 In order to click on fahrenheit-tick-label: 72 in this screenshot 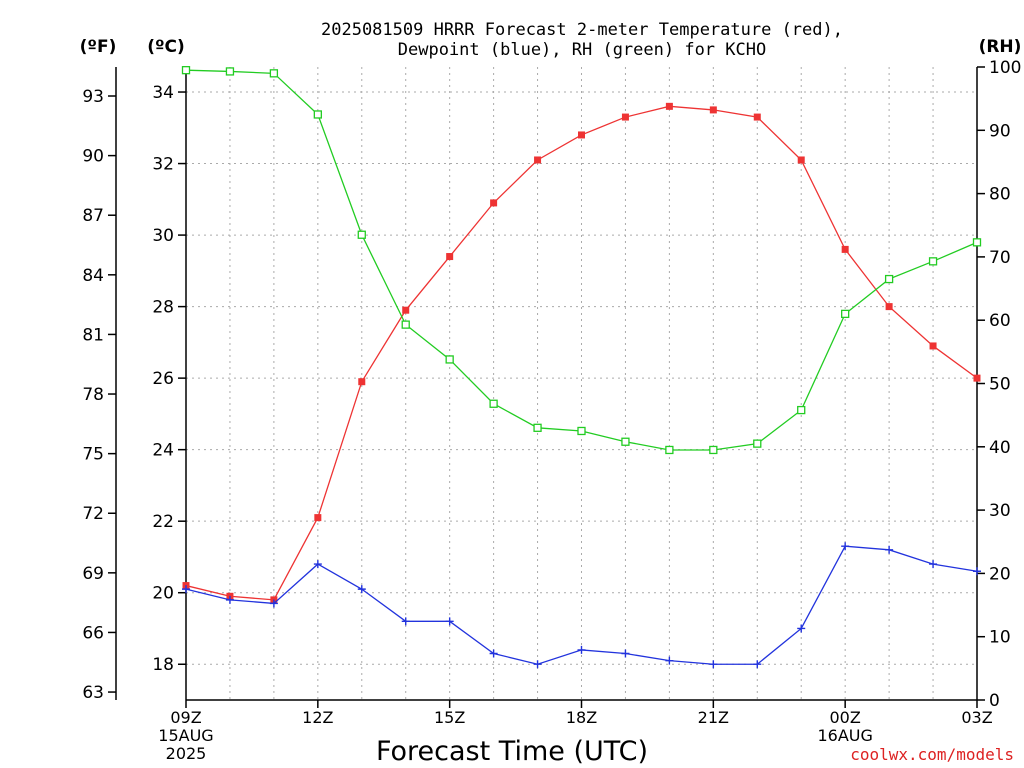, I will do `click(93, 514)`.